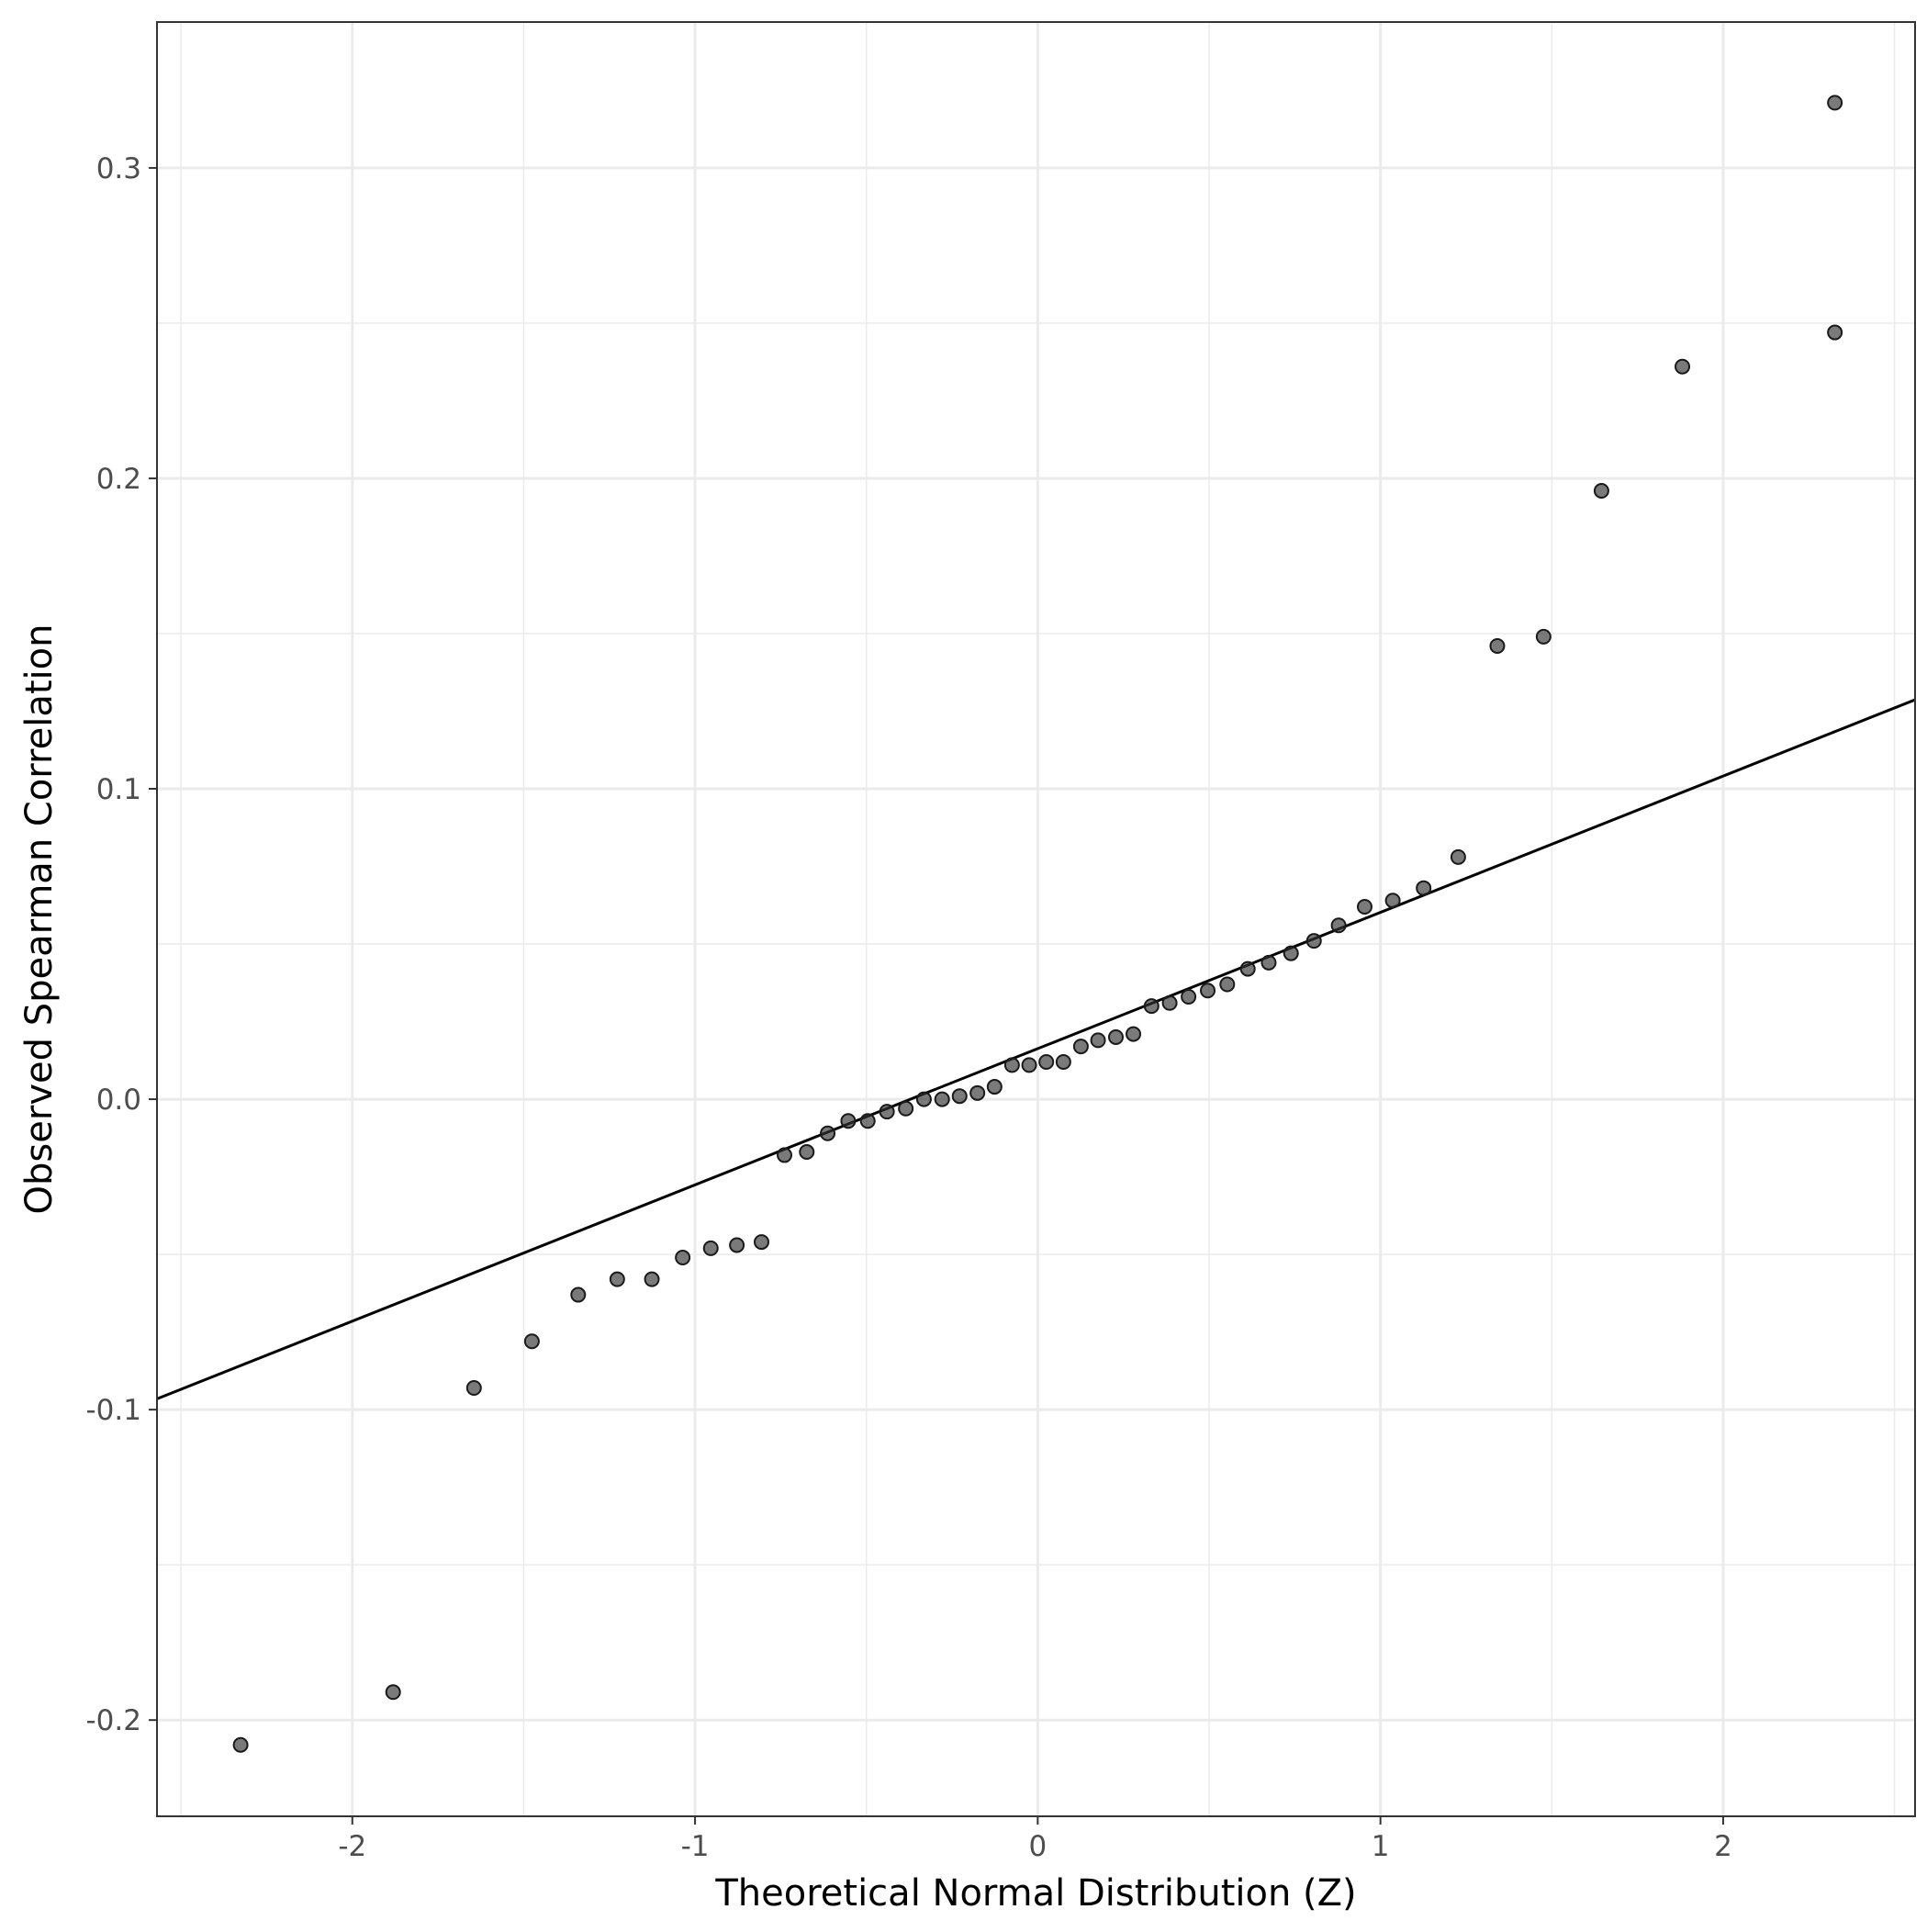  I want to click on x-tick-label: 1, so click(1381, 1846).